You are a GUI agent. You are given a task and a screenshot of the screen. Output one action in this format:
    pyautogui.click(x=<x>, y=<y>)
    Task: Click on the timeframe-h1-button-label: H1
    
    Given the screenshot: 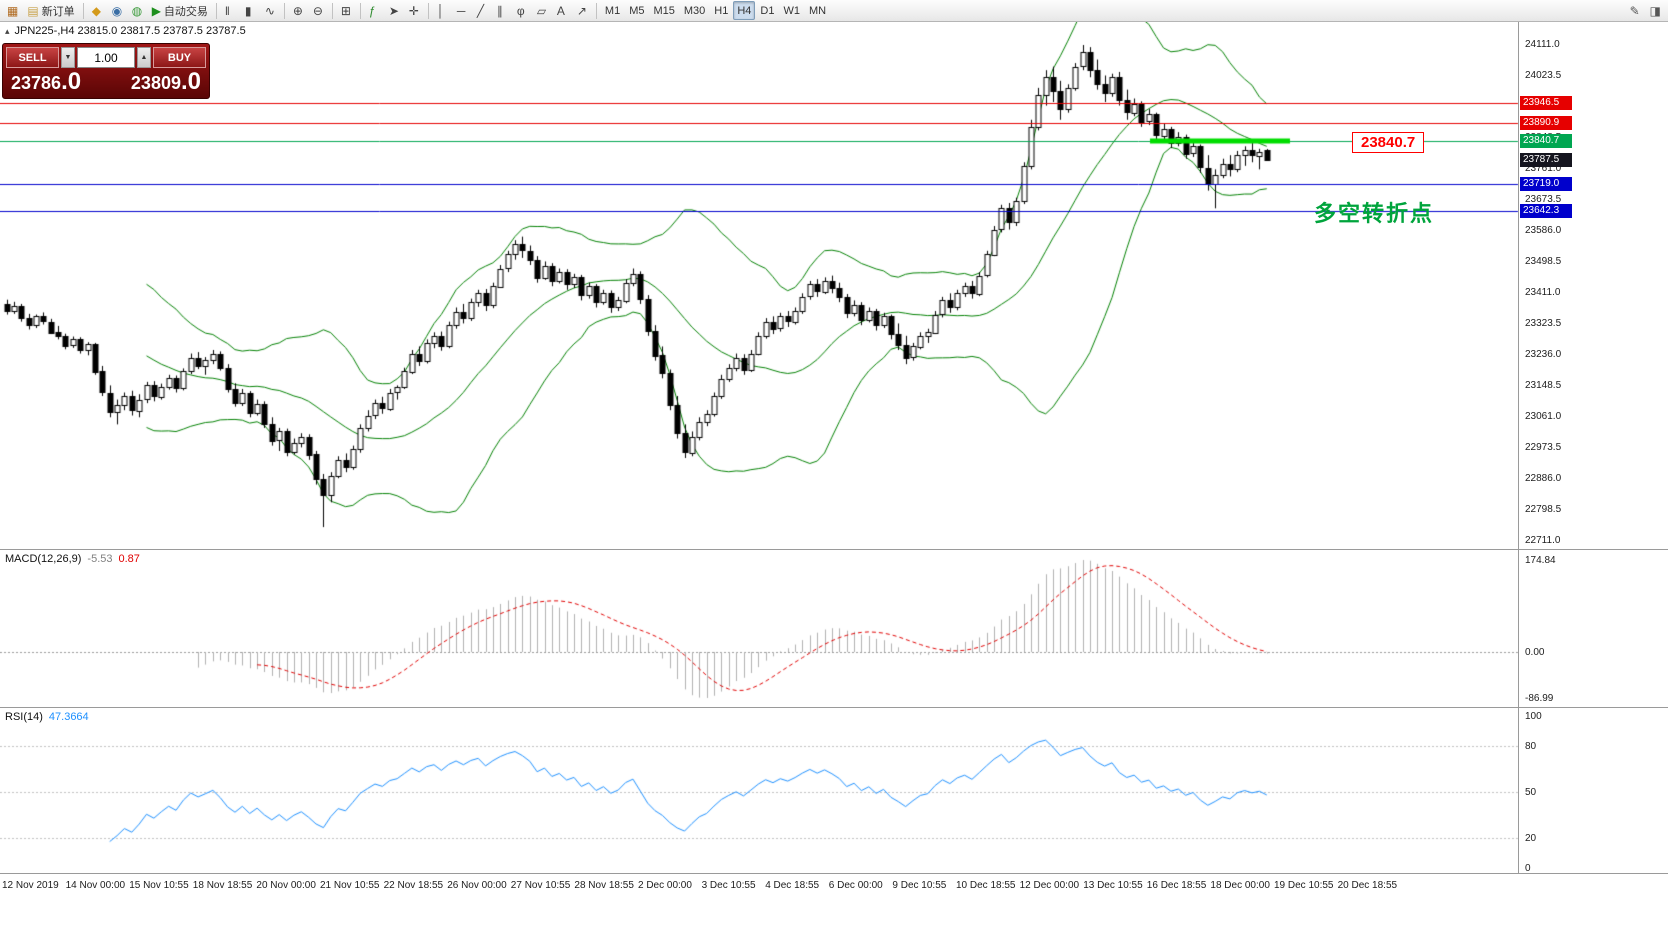 What is the action you would take?
    pyautogui.click(x=721, y=10)
    